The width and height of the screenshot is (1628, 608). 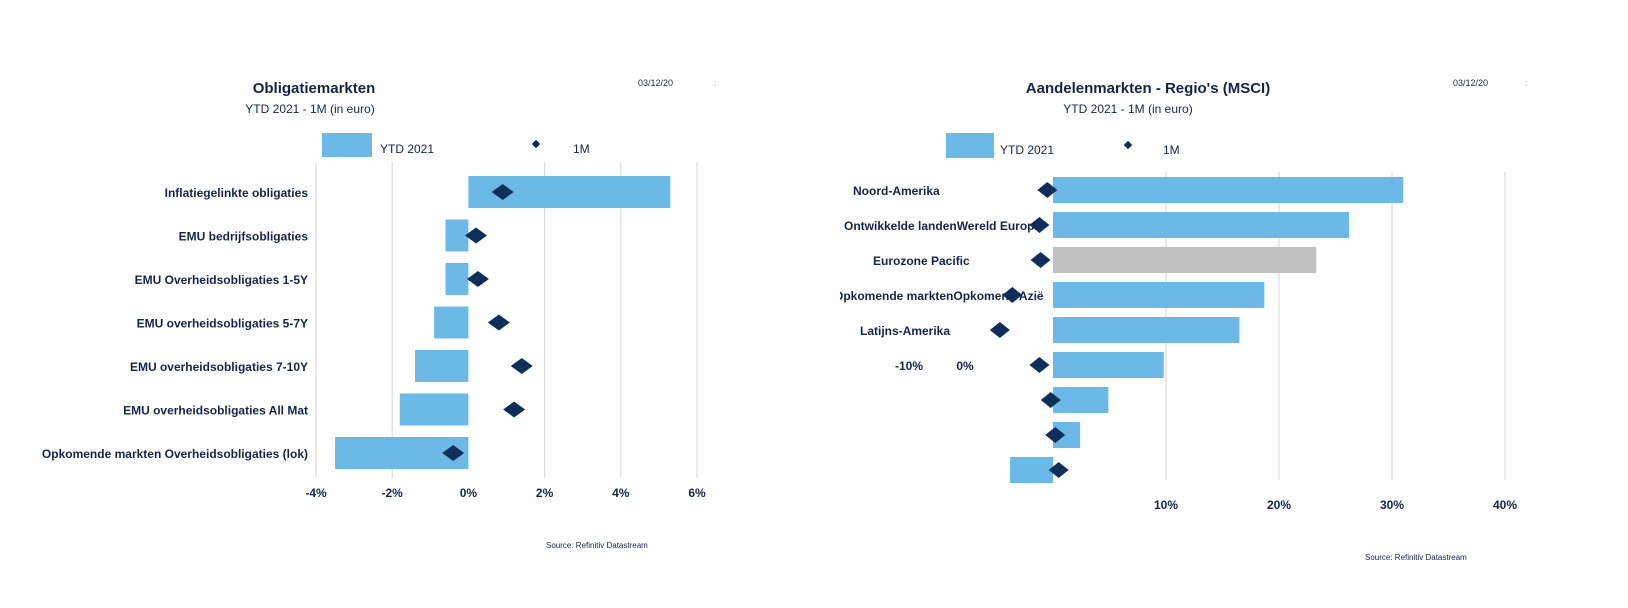 What do you see at coordinates (237, 193) in the screenshot?
I see `category-label: Inflatiegelinkte obligaties` at bounding box center [237, 193].